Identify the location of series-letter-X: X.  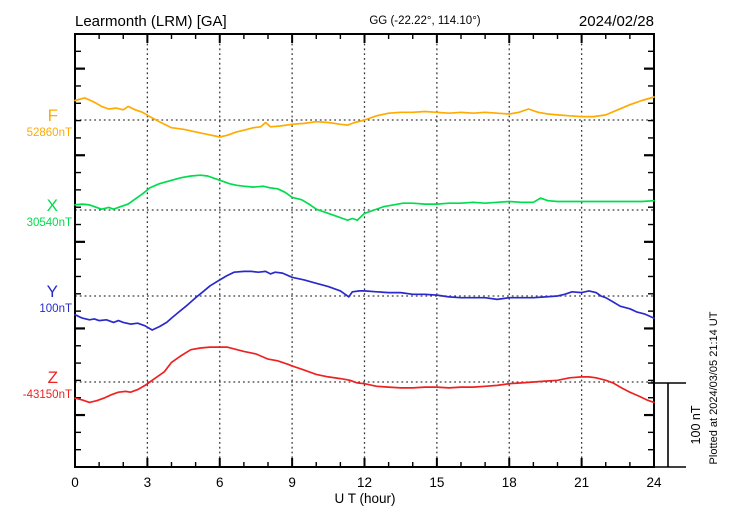
(52, 205).